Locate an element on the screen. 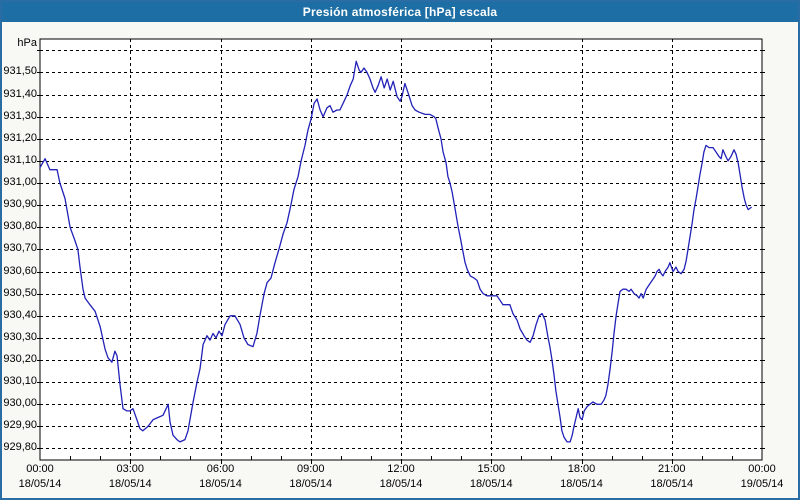 The width and height of the screenshot is (800, 500). y-tick-label: 930,20 is located at coordinates (20, 359).